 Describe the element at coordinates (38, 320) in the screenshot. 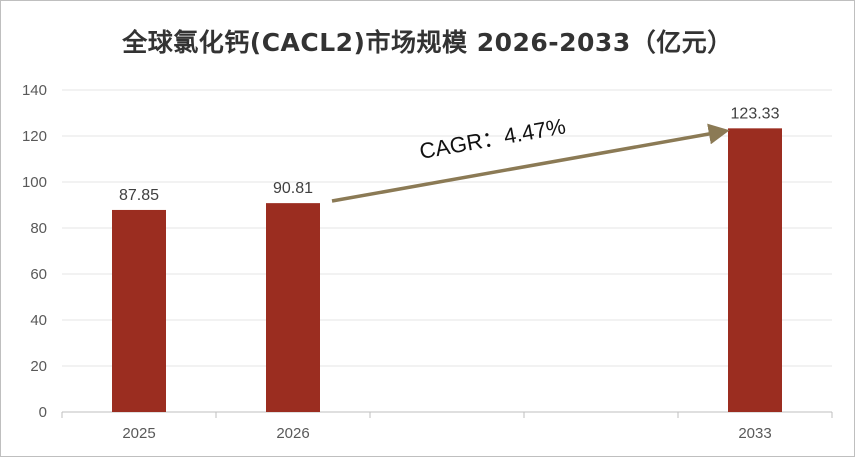

I see `y-tick-label: 40` at that location.